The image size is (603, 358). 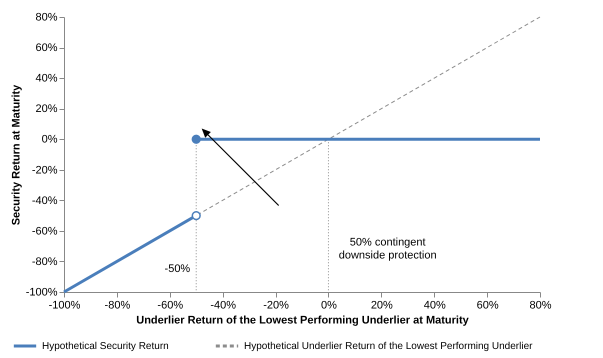 I want to click on y-tick-label: 60%, so click(x=46, y=48).